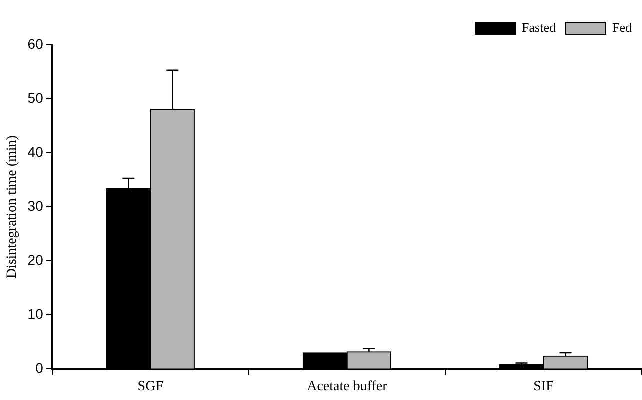 The height and width of the screenshot is (400, 642). Describe the element at coordinates (622, 27) in the screenshot. I see `legend-label: Fed` at that location.